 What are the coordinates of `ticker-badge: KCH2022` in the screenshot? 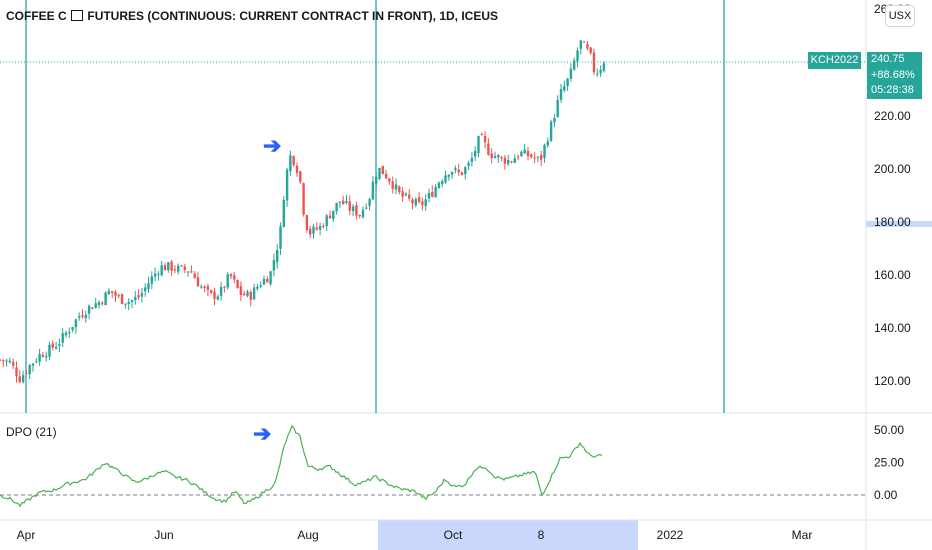 It's located at (834, 60).